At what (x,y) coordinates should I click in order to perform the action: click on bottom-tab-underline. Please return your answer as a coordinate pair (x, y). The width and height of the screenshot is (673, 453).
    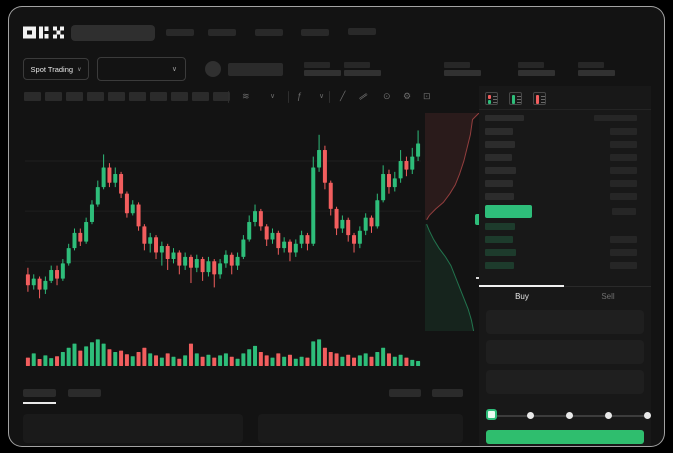
    Looking at the image, I should click on (39, 403).